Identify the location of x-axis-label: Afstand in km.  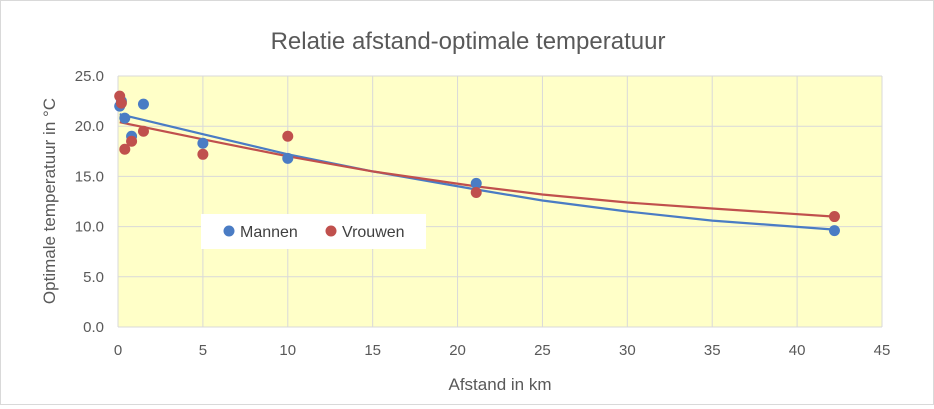
(500, 384).